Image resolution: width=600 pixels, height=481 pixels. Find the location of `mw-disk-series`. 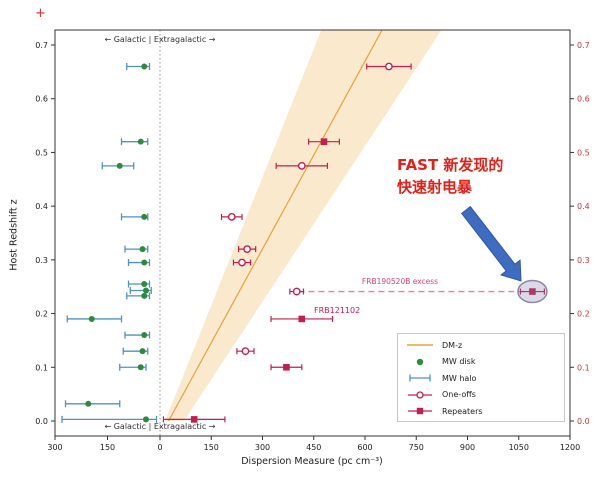

mw-disk-series is located at coordinates (117, 243).